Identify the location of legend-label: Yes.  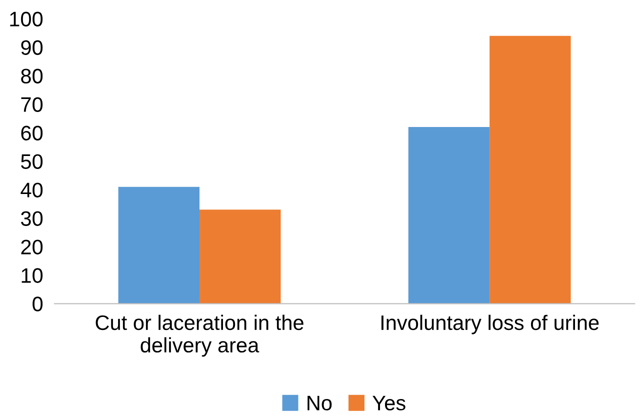
(389, 403).